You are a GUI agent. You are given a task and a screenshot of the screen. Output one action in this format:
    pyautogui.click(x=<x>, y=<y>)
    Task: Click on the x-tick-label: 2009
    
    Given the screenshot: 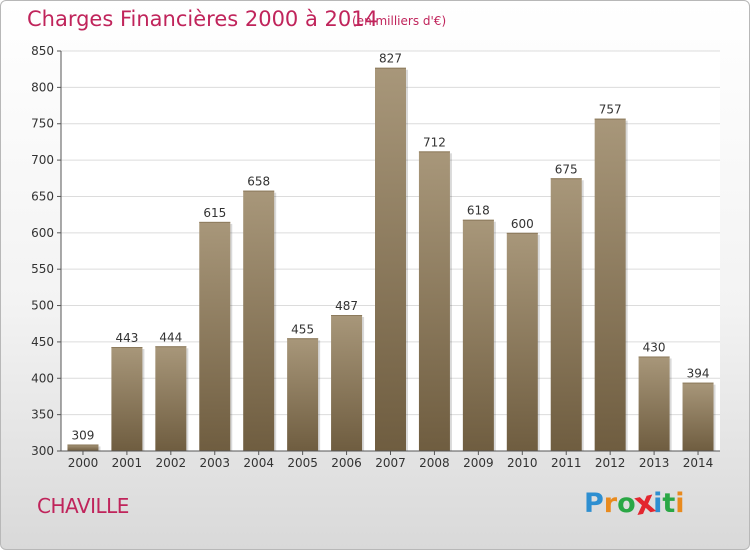 What is the action you would take?
    pyautogui.click(x=478, y=463)
    